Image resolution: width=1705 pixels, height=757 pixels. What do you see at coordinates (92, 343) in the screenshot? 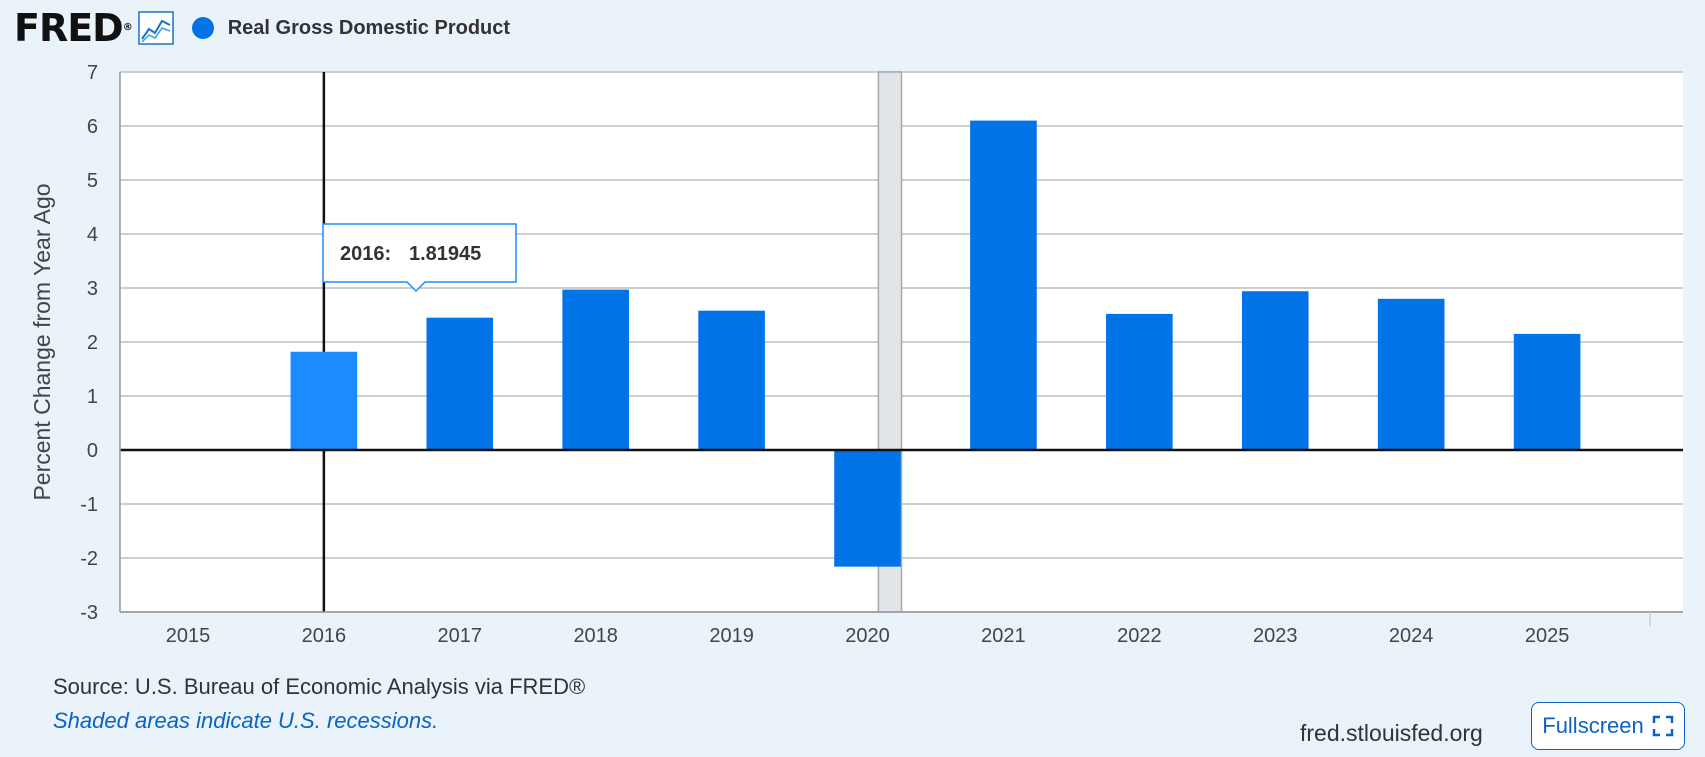
I see `y-tick-label: 2` at bounding box center [92, 343].